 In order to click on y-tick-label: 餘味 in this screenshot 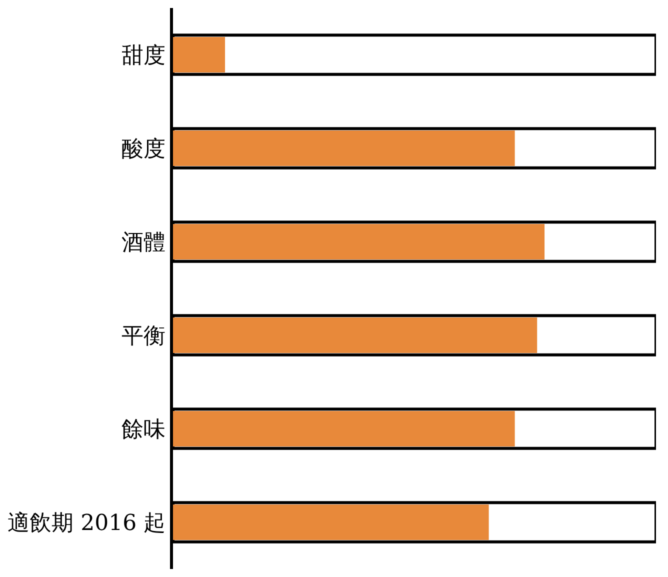, I will do `click(144, 429)`.